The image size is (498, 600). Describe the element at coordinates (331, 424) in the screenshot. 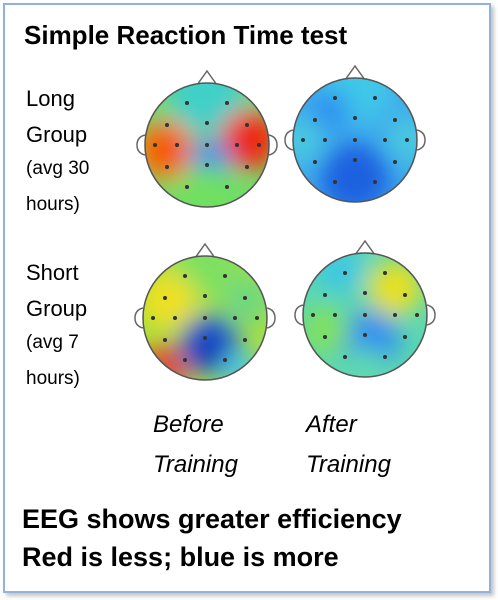

I see `column-label: After` at that location.